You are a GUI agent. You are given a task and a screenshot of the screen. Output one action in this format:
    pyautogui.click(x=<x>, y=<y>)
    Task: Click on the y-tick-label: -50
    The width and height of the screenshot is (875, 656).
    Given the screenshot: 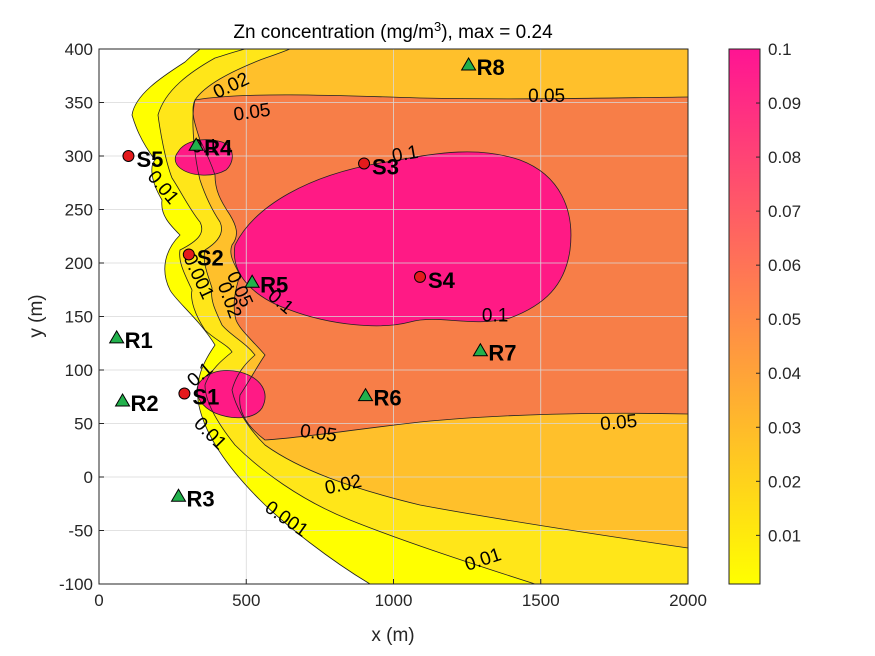 What is the action you would take?
    pyautogui.click(x=80, y=531)
    